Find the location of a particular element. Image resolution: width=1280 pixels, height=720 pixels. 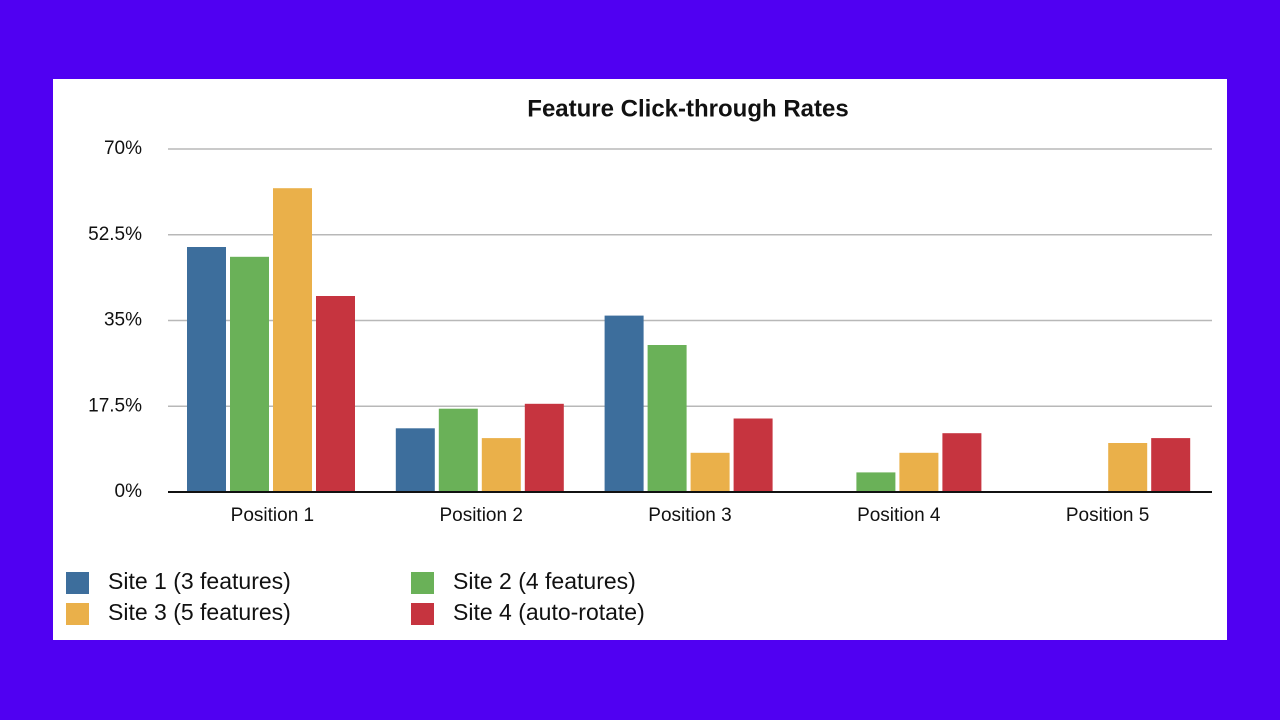

y-tick-label: 35% is located at coordinates (123, 320).